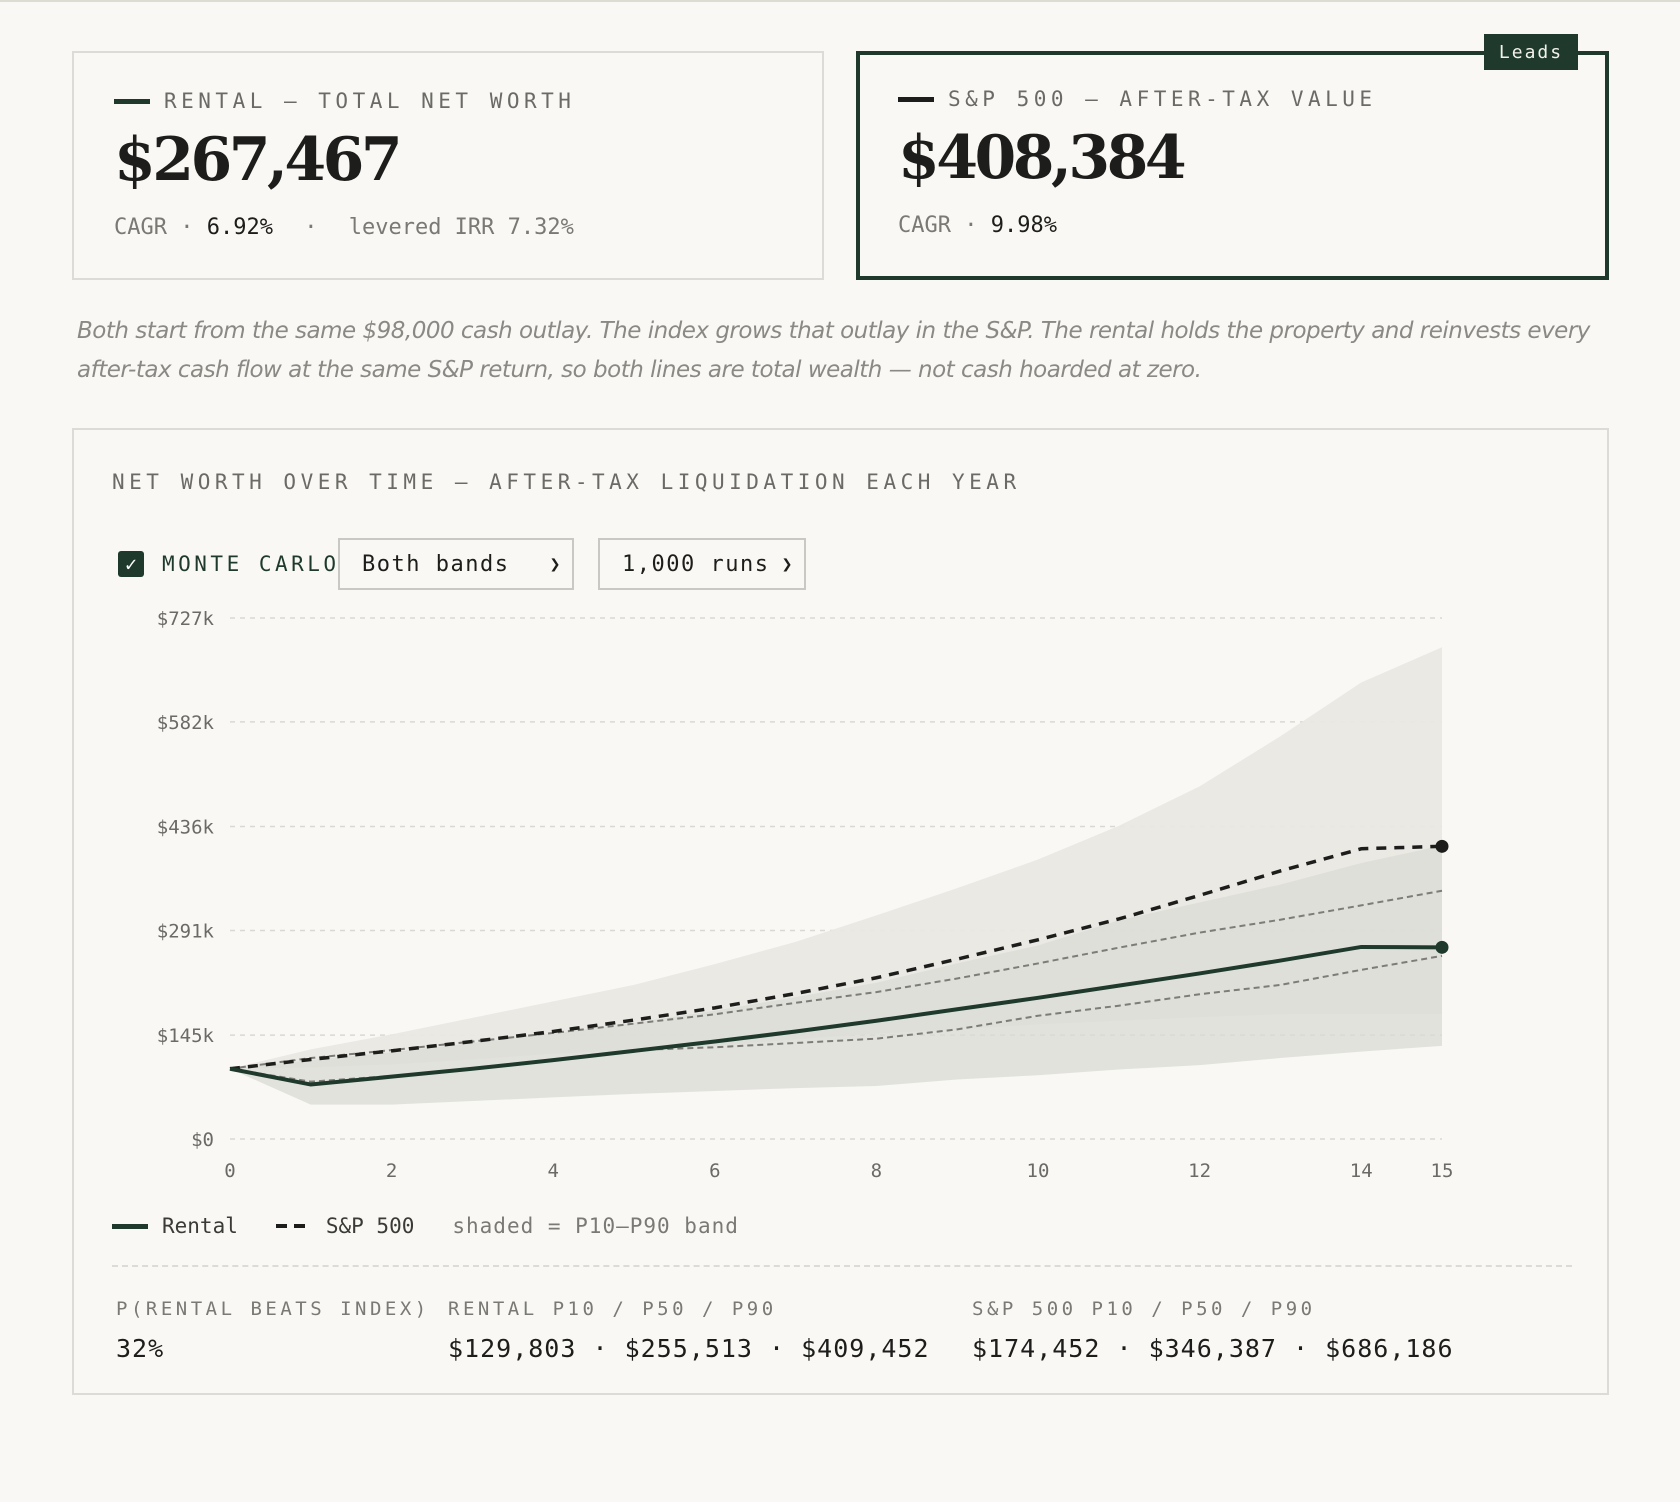 This screenshot has height=1502, width=1680. What do you see at coordinates (370, 1226) in the screenshot?
I see `legend-sp500-label: S&P 500` at bounding box center [370, 1226].